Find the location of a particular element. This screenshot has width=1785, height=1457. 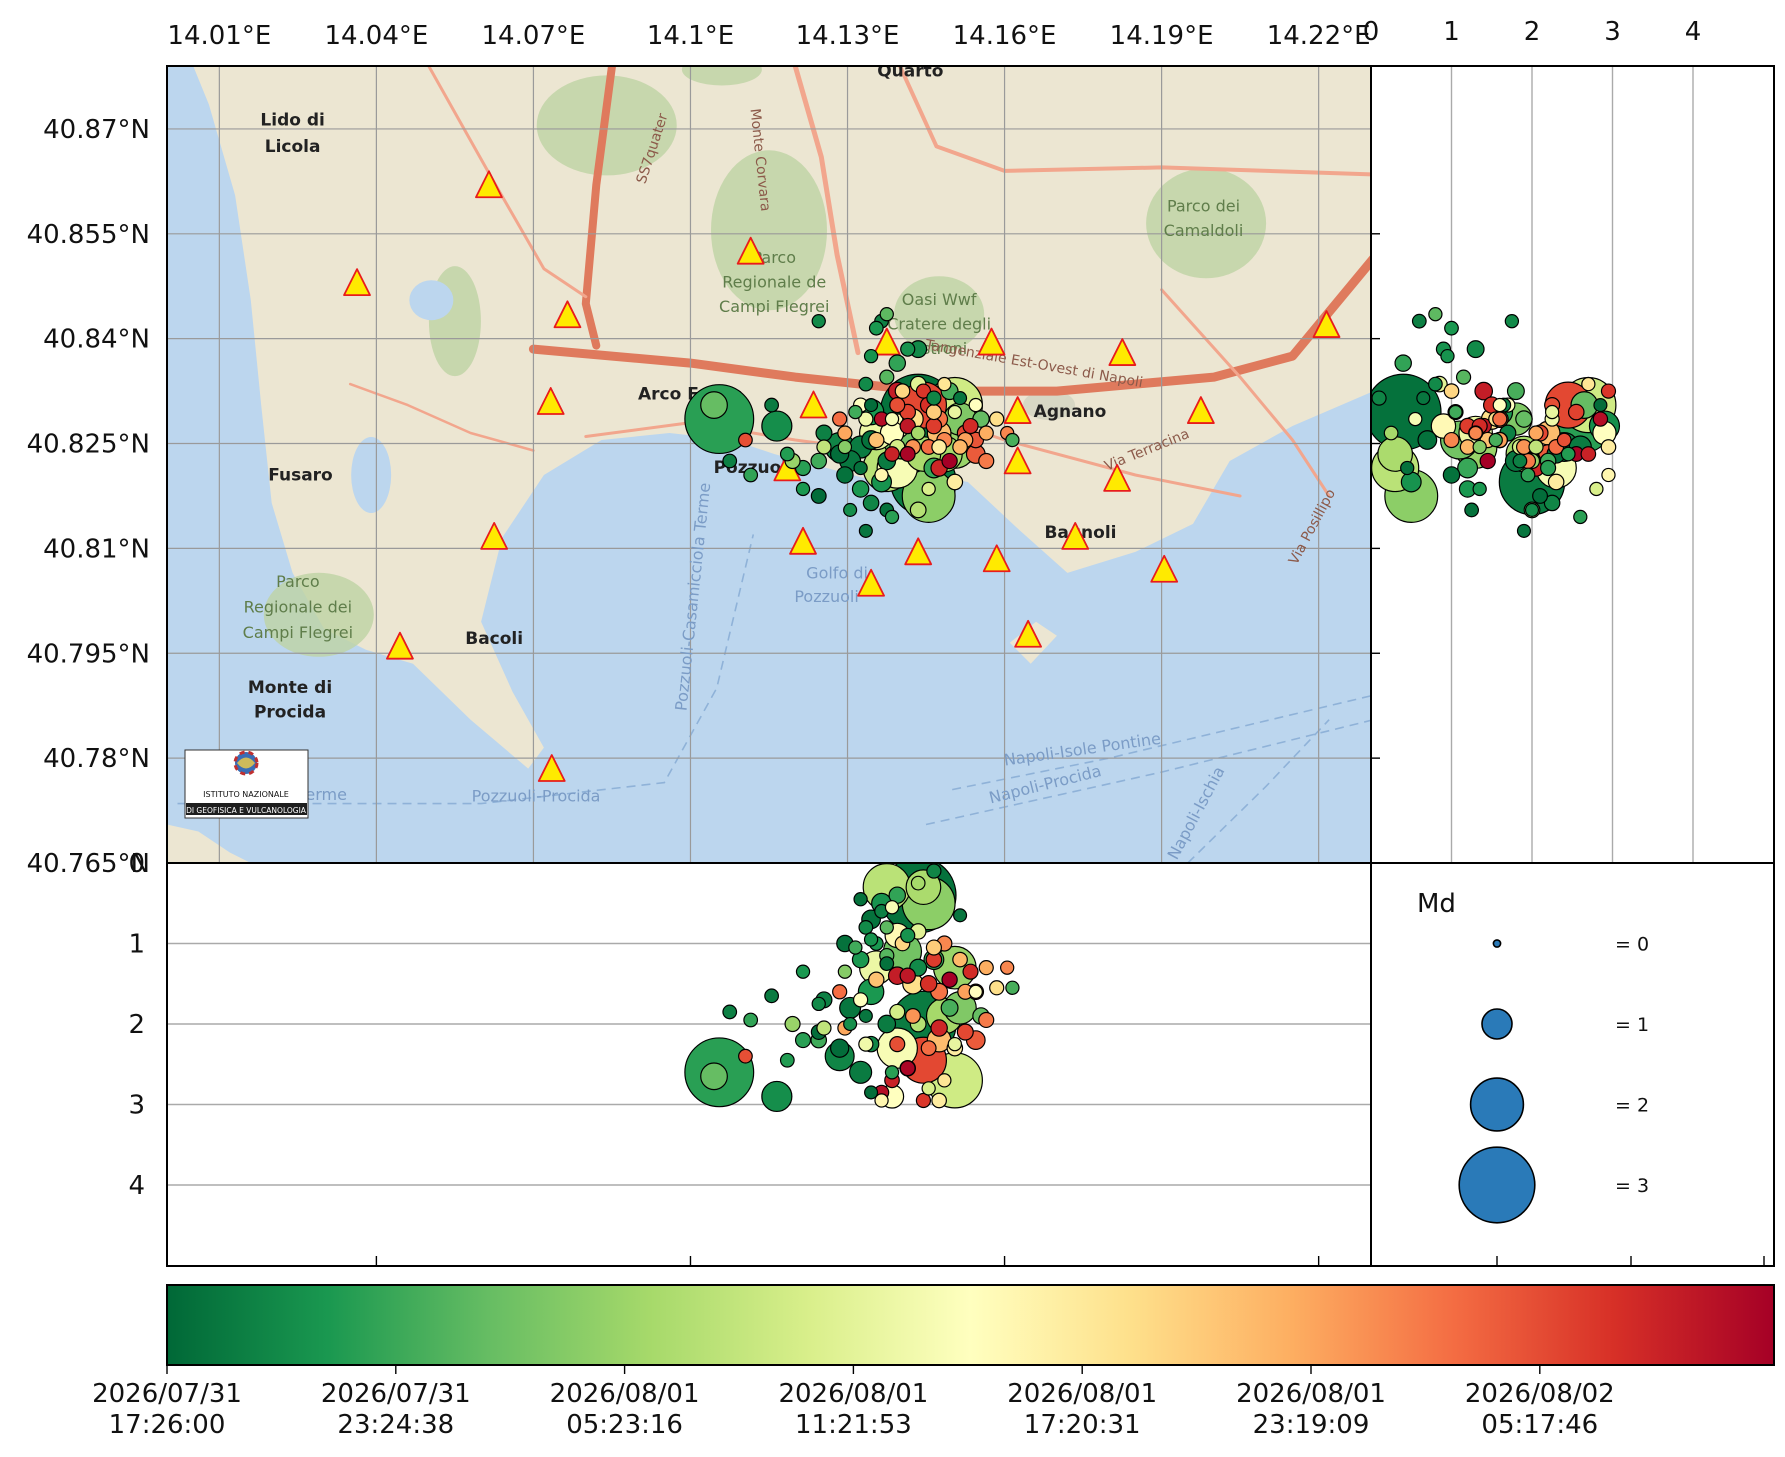

green-area-north is located at coordinates (721, 76).